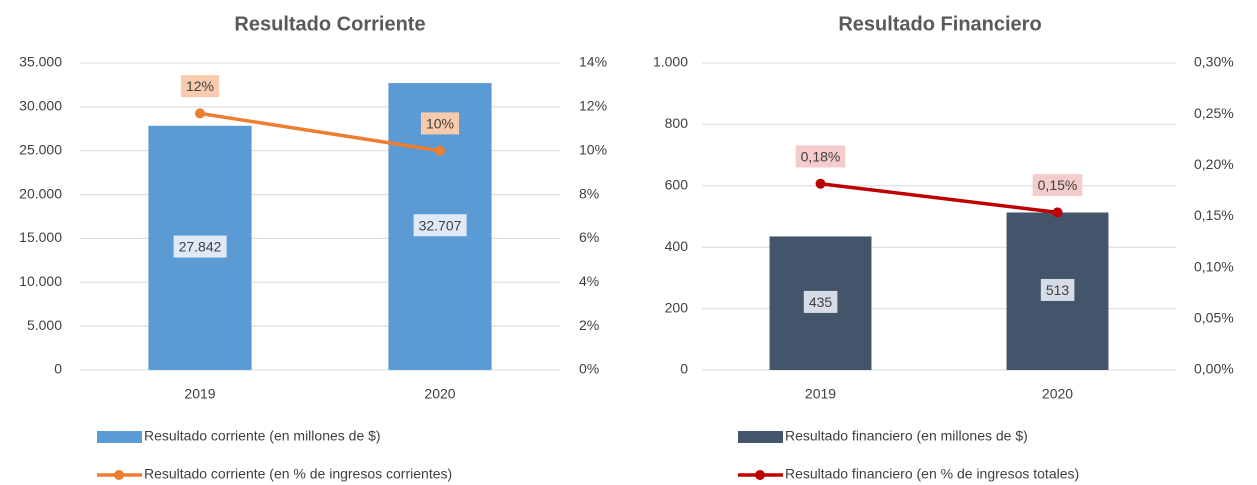 The width and height of the screenshot is (1257, 485). I want to click on y2-tick-label: 8%, so click(589, 193).